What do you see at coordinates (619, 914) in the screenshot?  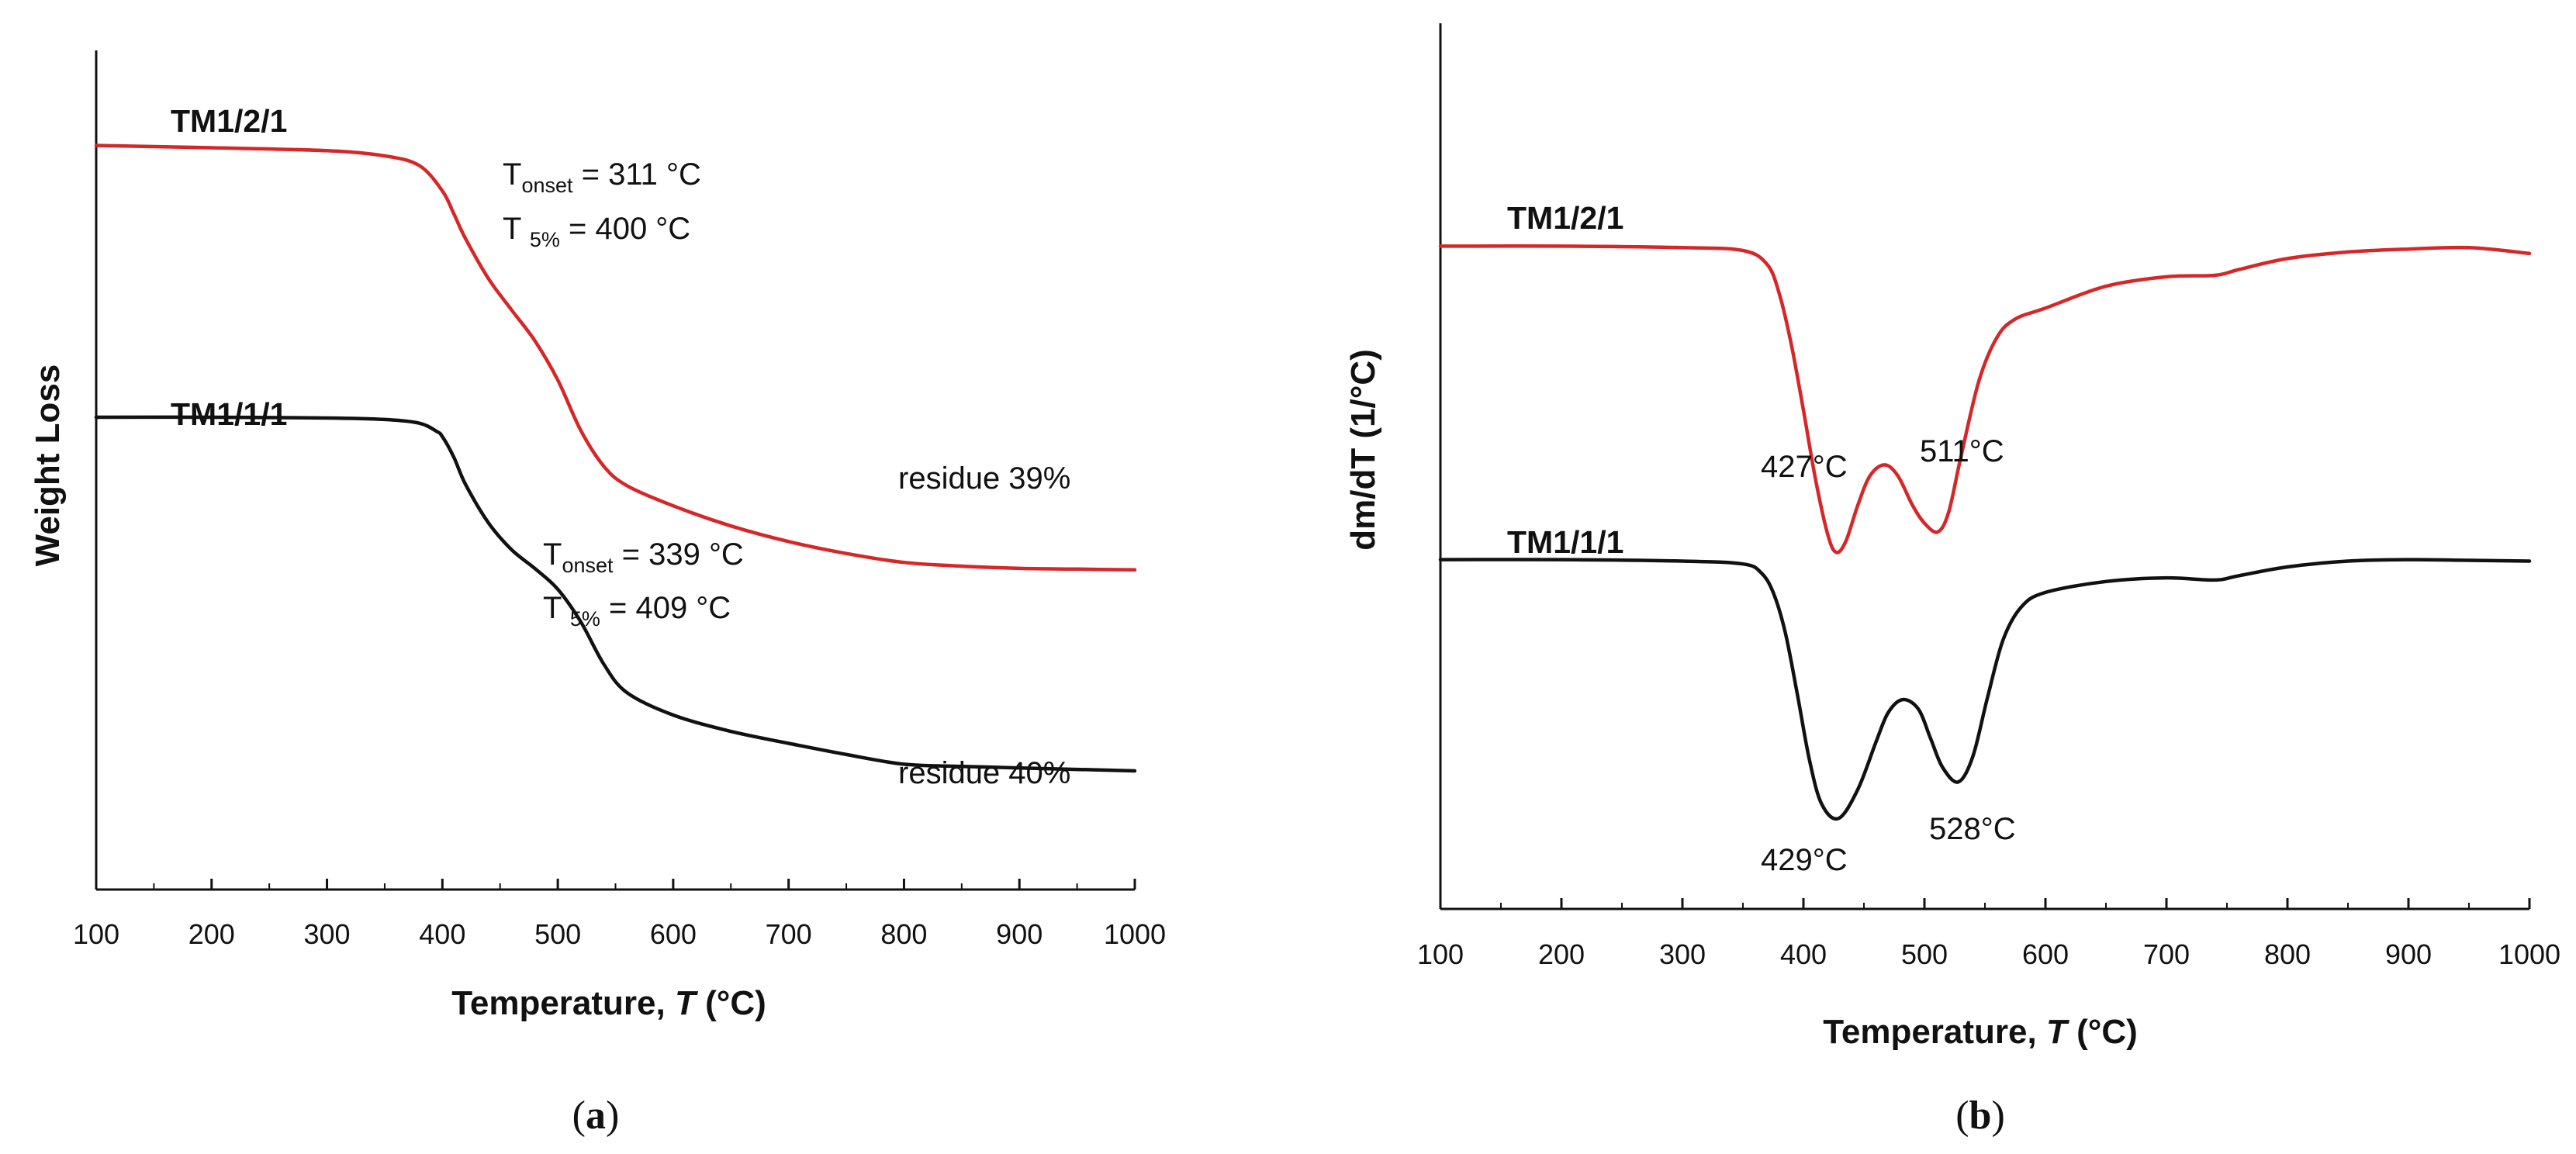 I see `panel-a-ticks: 100 200 300 400 500 600 700 800 900 1000` at bounding box center [619, 914].